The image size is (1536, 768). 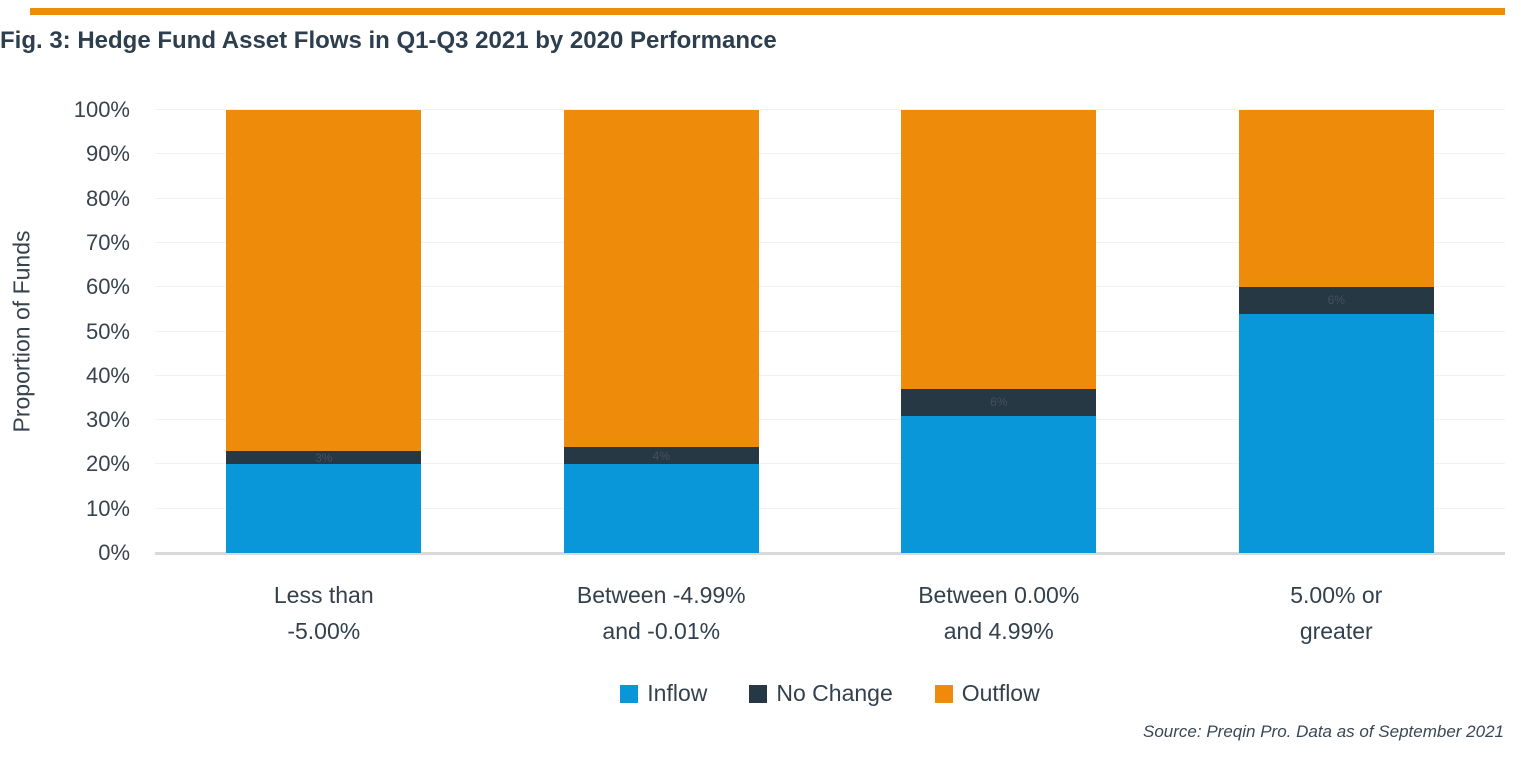 What do you see at coordinates (107, 331) in the screenshot?
I see `y-tick-label: 50%` at bounding box center [107, 331].